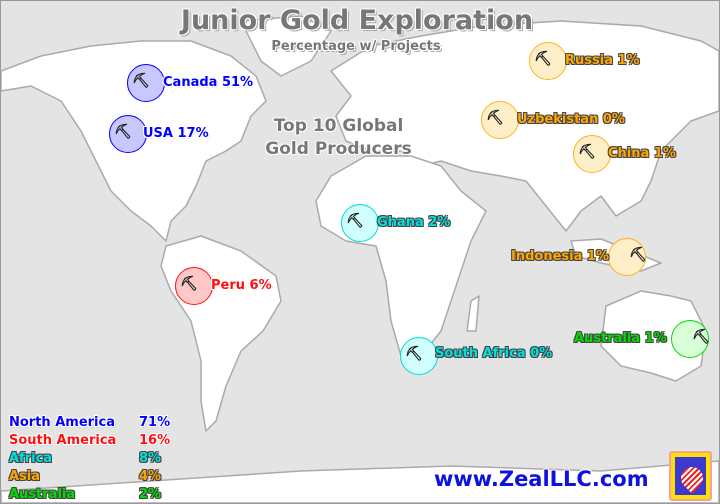 This screenshot has height=504, width=720. I want to click on country-percent: 17%, so click(193, 133).